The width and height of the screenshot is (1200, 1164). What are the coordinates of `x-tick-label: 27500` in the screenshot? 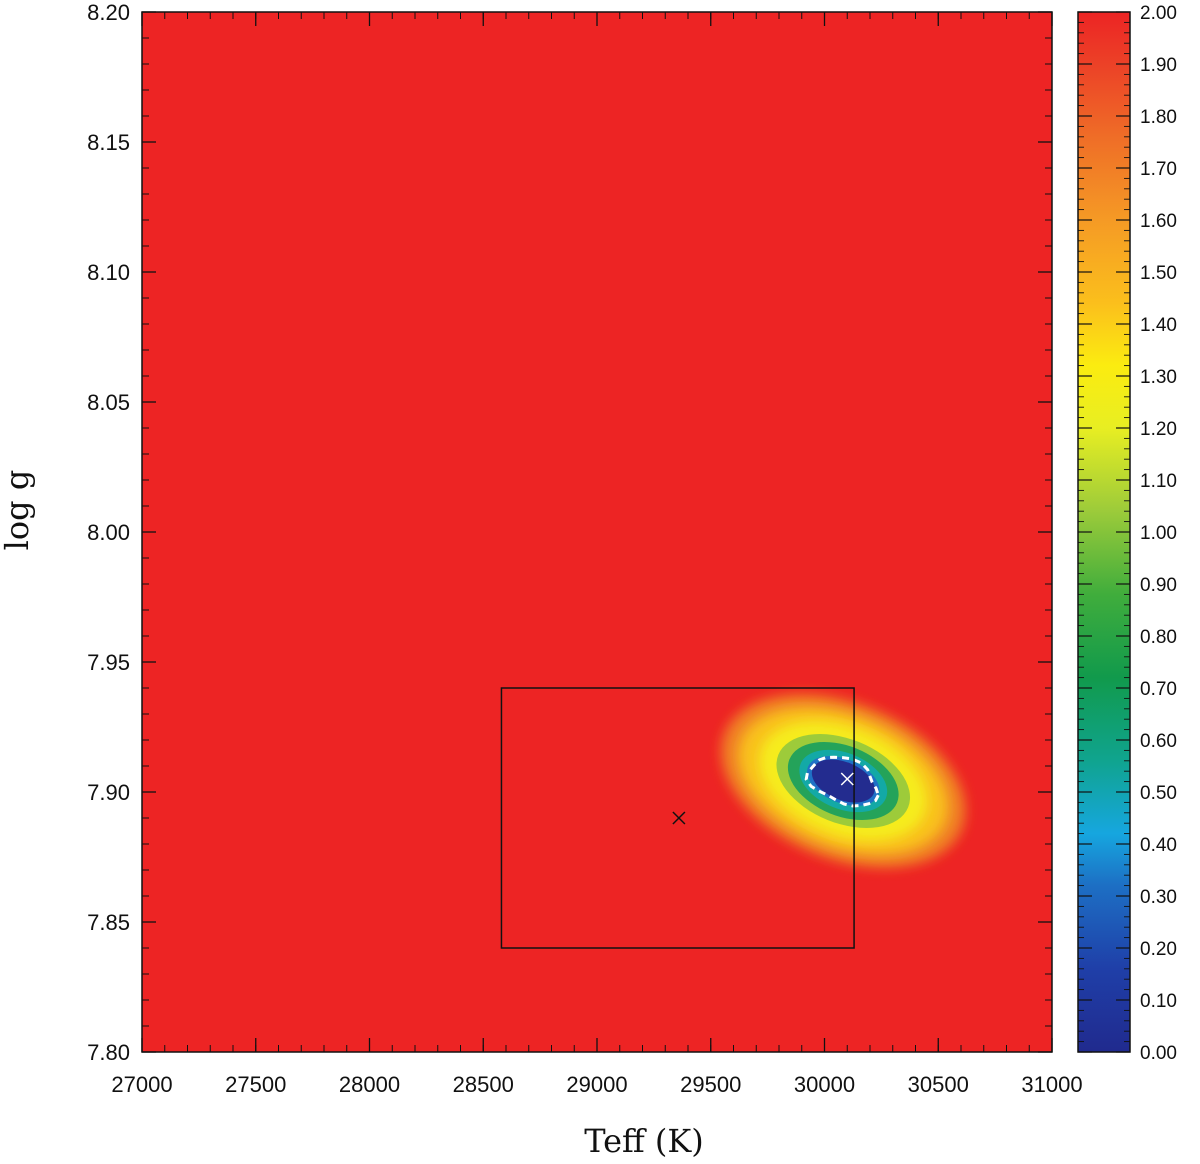 It's located at (255, 1084).